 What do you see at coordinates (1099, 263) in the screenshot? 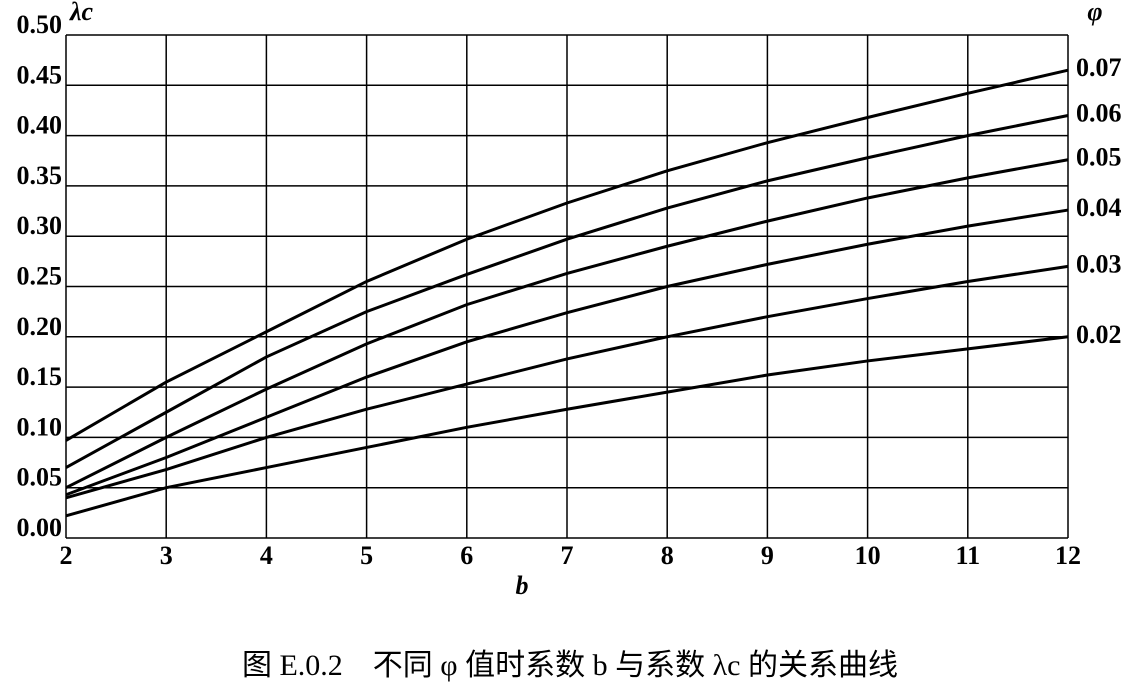
I see `series-label: 0.03` at bounding box center [1099, 263].